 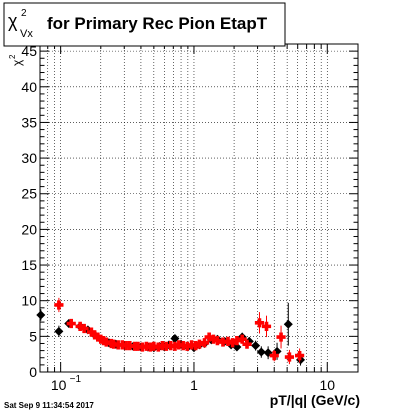 I want to click on title-chi-sup: 2, so click(x=24, y=13).